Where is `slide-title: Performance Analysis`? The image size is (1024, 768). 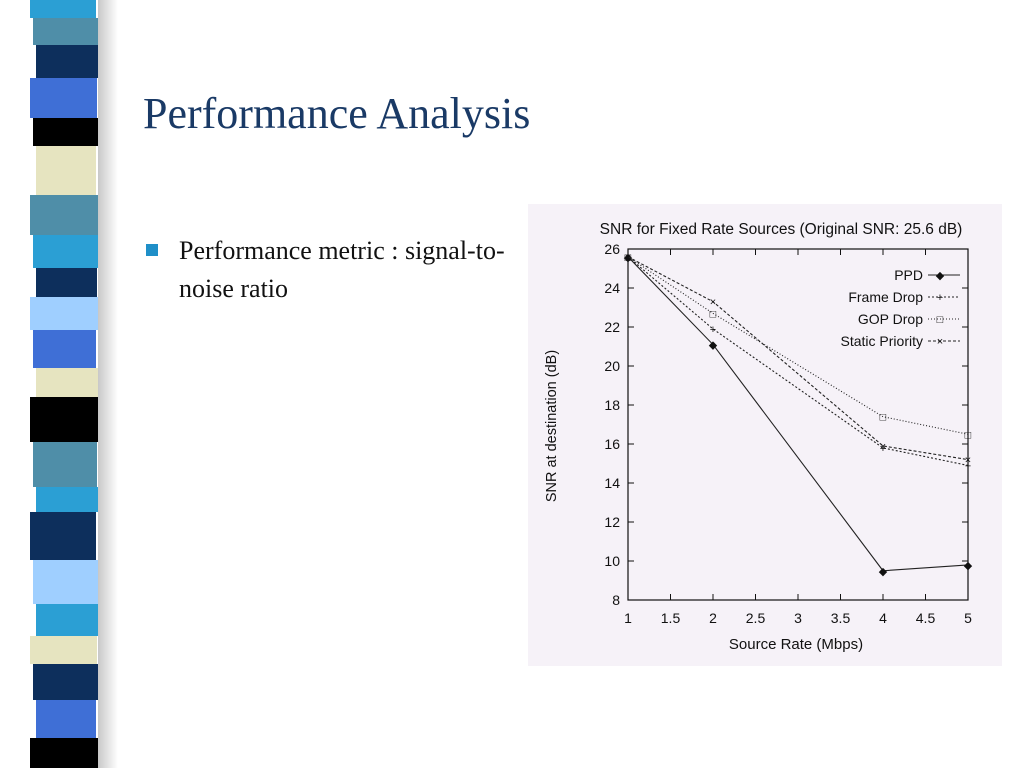 slide-title: Performance Analysis is located at coordinates (337, 113).